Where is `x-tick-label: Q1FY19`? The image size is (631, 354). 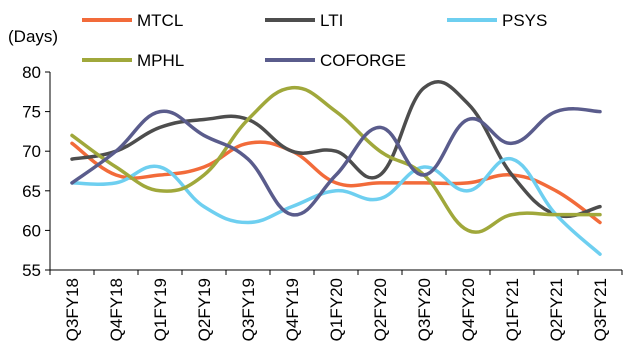
x-tick-label: Q1FY19 is located at coordinates (160, 309).